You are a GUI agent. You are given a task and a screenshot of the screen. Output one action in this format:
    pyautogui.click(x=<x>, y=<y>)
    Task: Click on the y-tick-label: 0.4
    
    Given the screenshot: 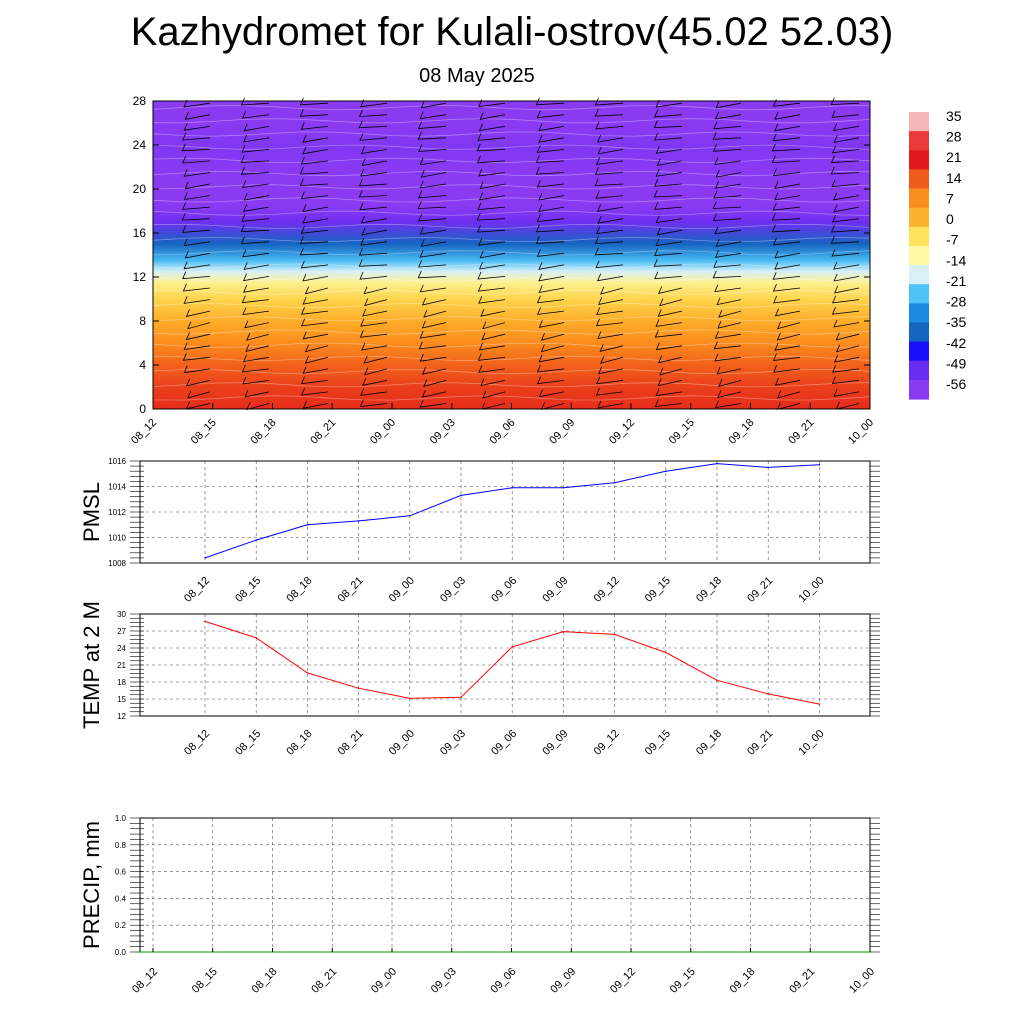 What is the action you would take?
    pyautogui.click(x=121, y=898)
    